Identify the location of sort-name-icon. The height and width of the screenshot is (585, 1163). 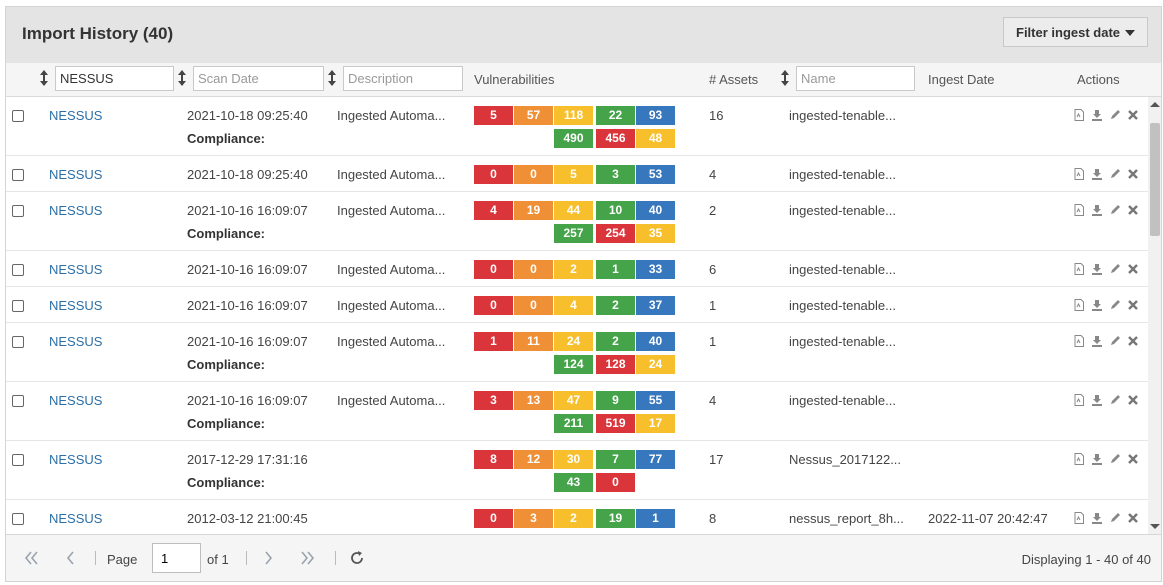
(785, 78).